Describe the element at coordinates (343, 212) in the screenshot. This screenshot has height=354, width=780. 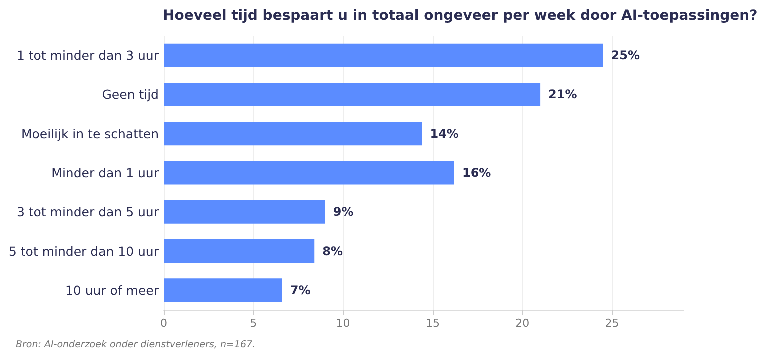
I see `data-label: 9%` at that location.